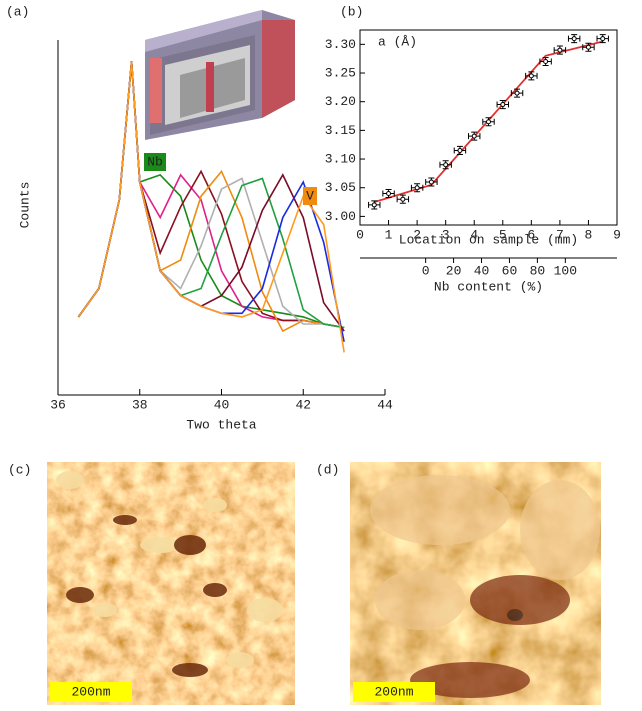 This screenshot has width=642, height=711. What do you see at coordinates (303, 404) in the screenshot?
I see `x-tick-label: 42` at bounding box center [303, 404].